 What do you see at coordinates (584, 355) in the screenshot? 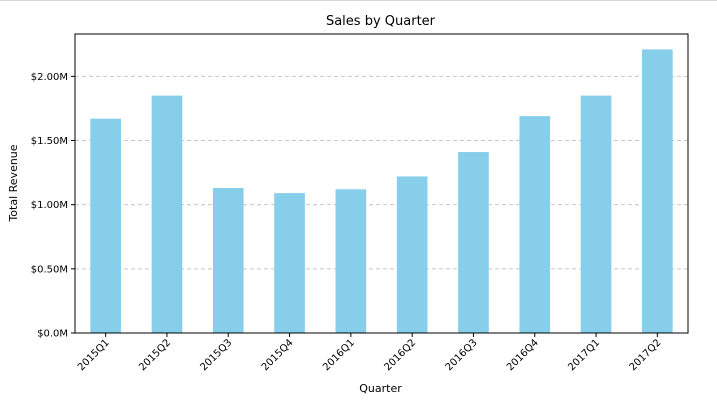
I see `x-tick-label: 2017Q1` at bounding box center [584, 355].